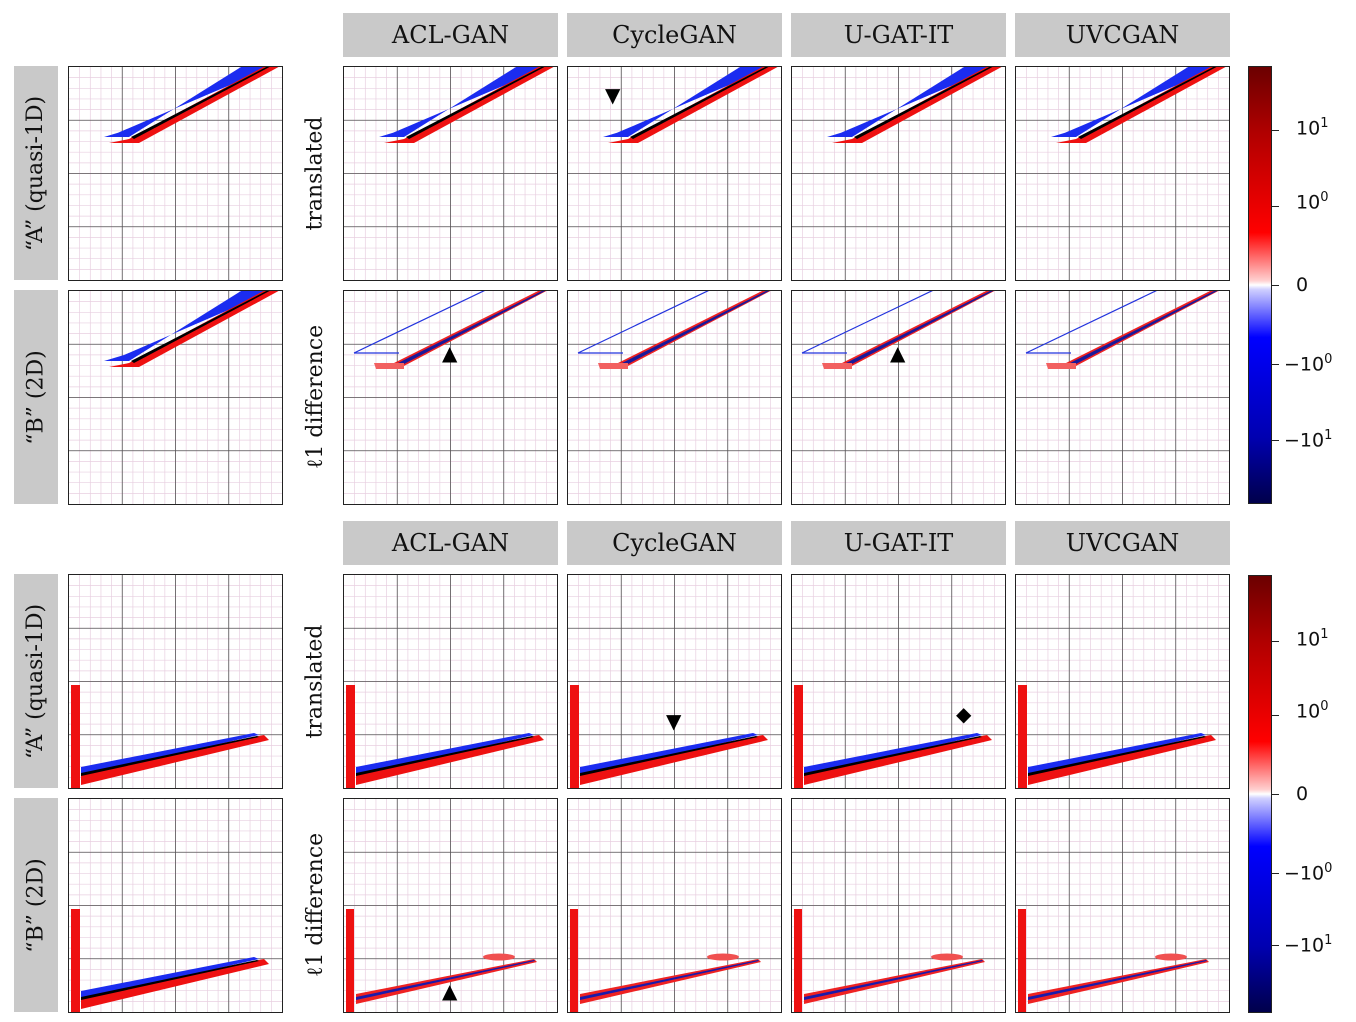  I want to click on colorbar-top, so click(1260, 285).